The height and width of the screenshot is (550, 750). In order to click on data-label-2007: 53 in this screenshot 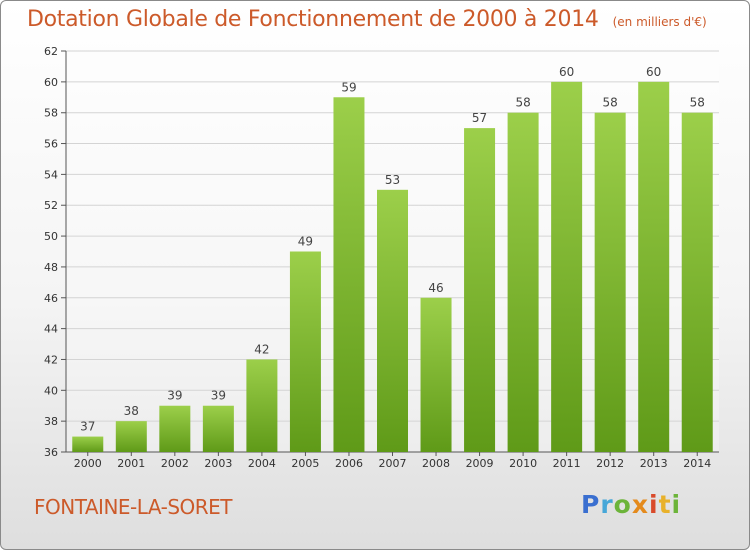, I will do `click(392, 180)`.